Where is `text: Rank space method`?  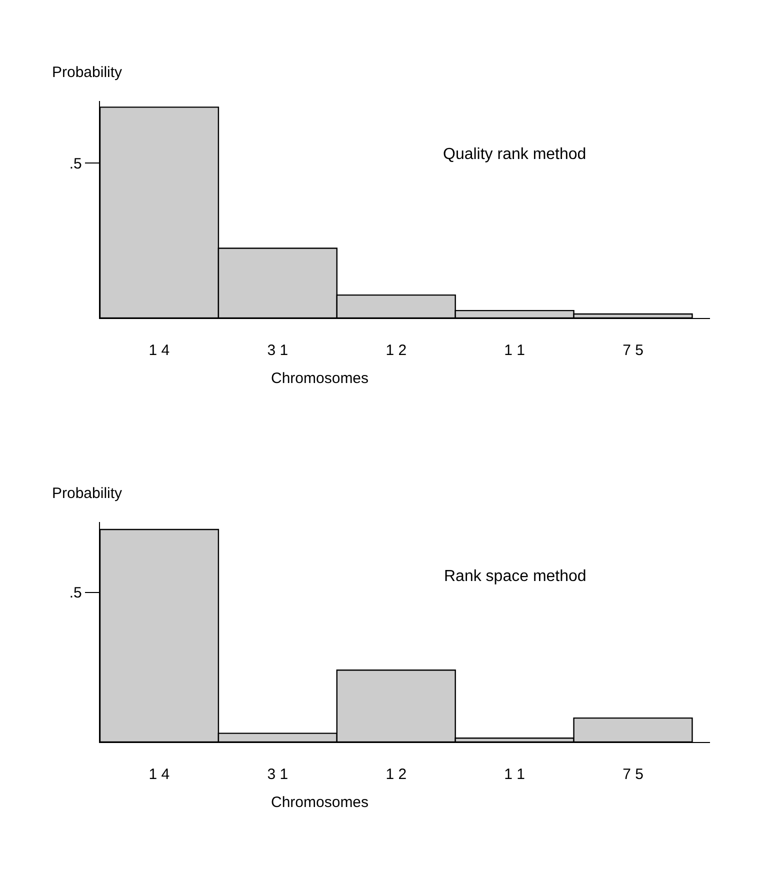
text: Rank space method is located at coordinates (515, 576).